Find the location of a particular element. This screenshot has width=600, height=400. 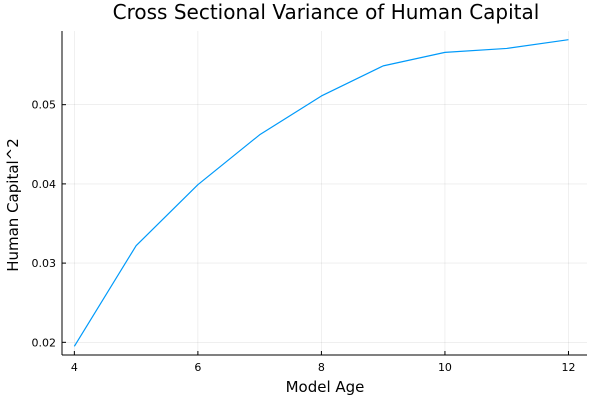

y-tick-label: 0.04 is located at coordinates (44, 184).